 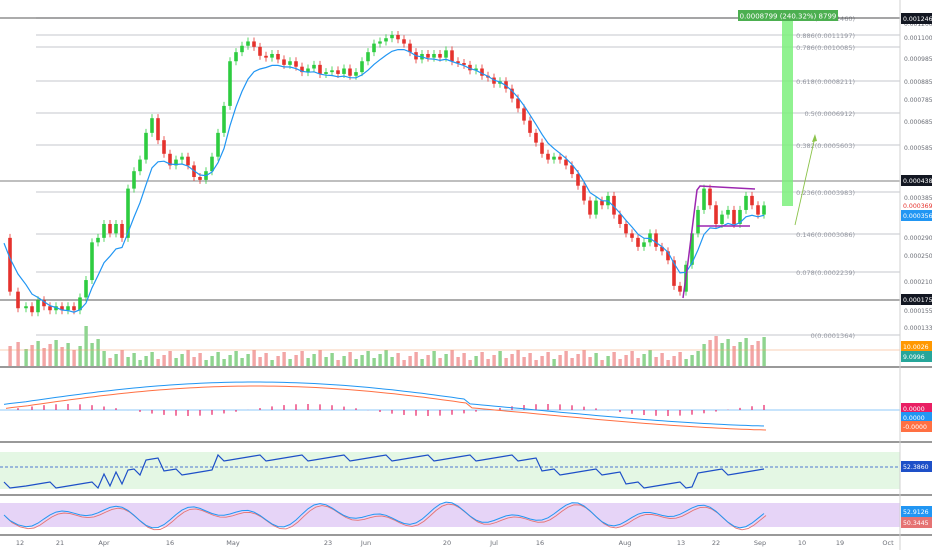 I want to click on macd-label-c-bg, so click(x=916, y=426).